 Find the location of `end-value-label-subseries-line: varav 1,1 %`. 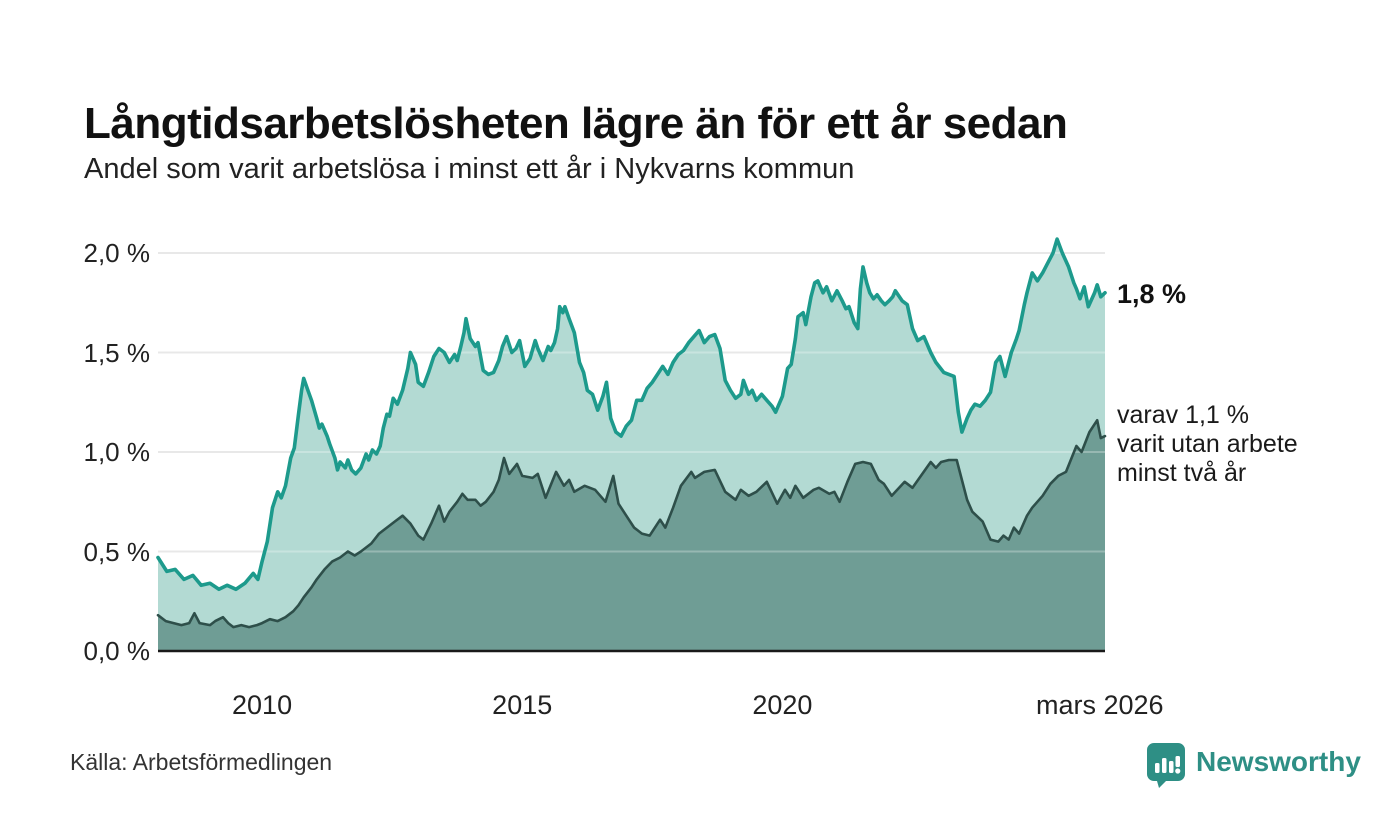

end-value-label-subseries-line: varav 1,1 % is located at coordinates (1183, 415).